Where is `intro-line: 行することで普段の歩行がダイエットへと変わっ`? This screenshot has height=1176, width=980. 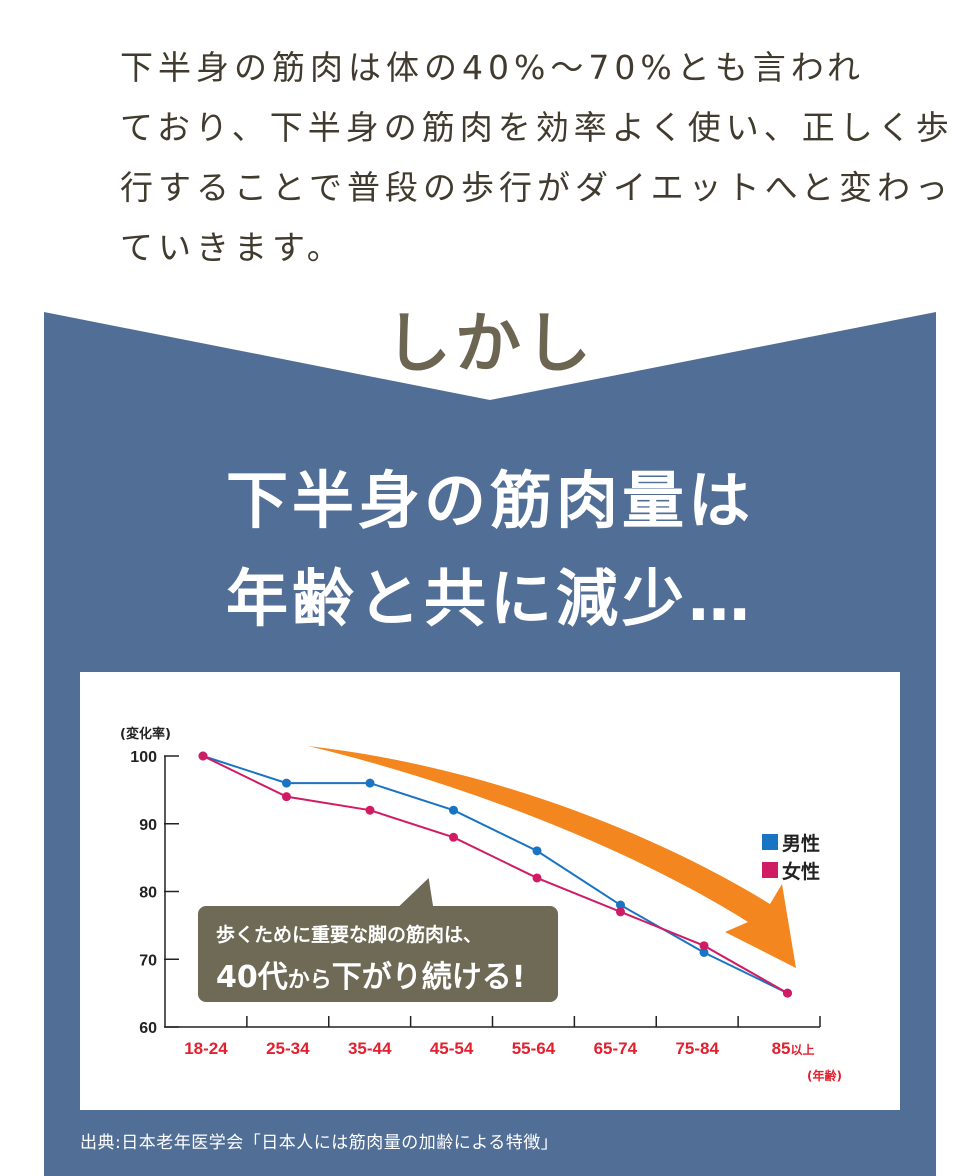 intro-line: 行することで普段の歩行がダイエットへと変わっ is located at coordinates (537, 187).